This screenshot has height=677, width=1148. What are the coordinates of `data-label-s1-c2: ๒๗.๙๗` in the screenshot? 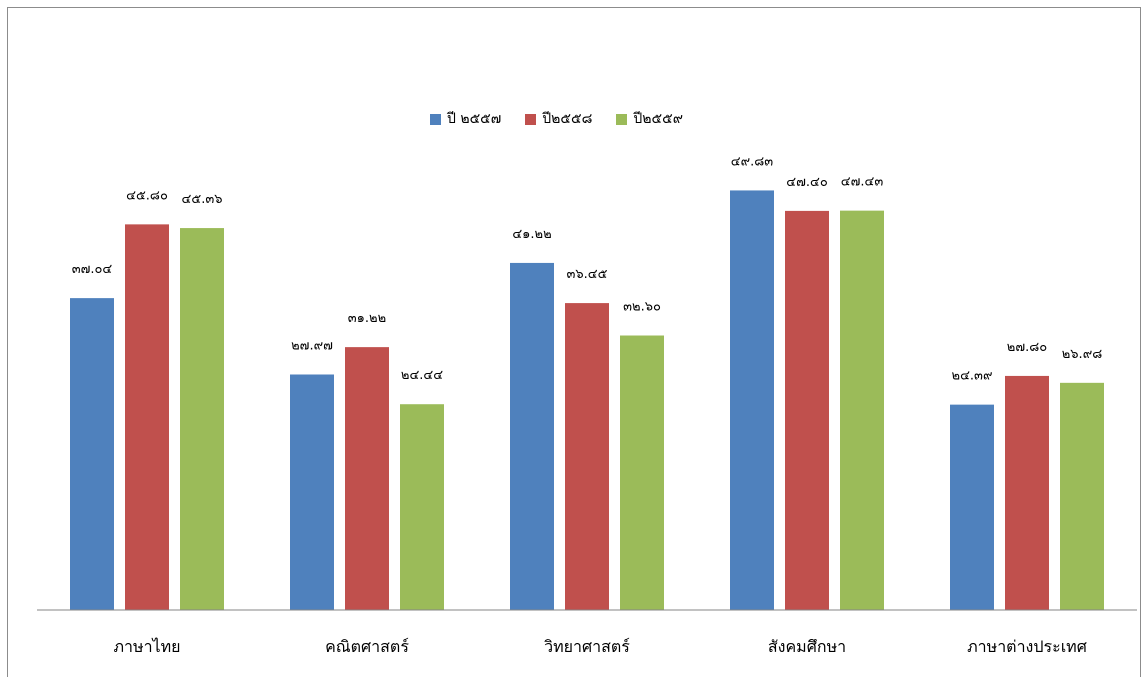 It's located at (312, 345).